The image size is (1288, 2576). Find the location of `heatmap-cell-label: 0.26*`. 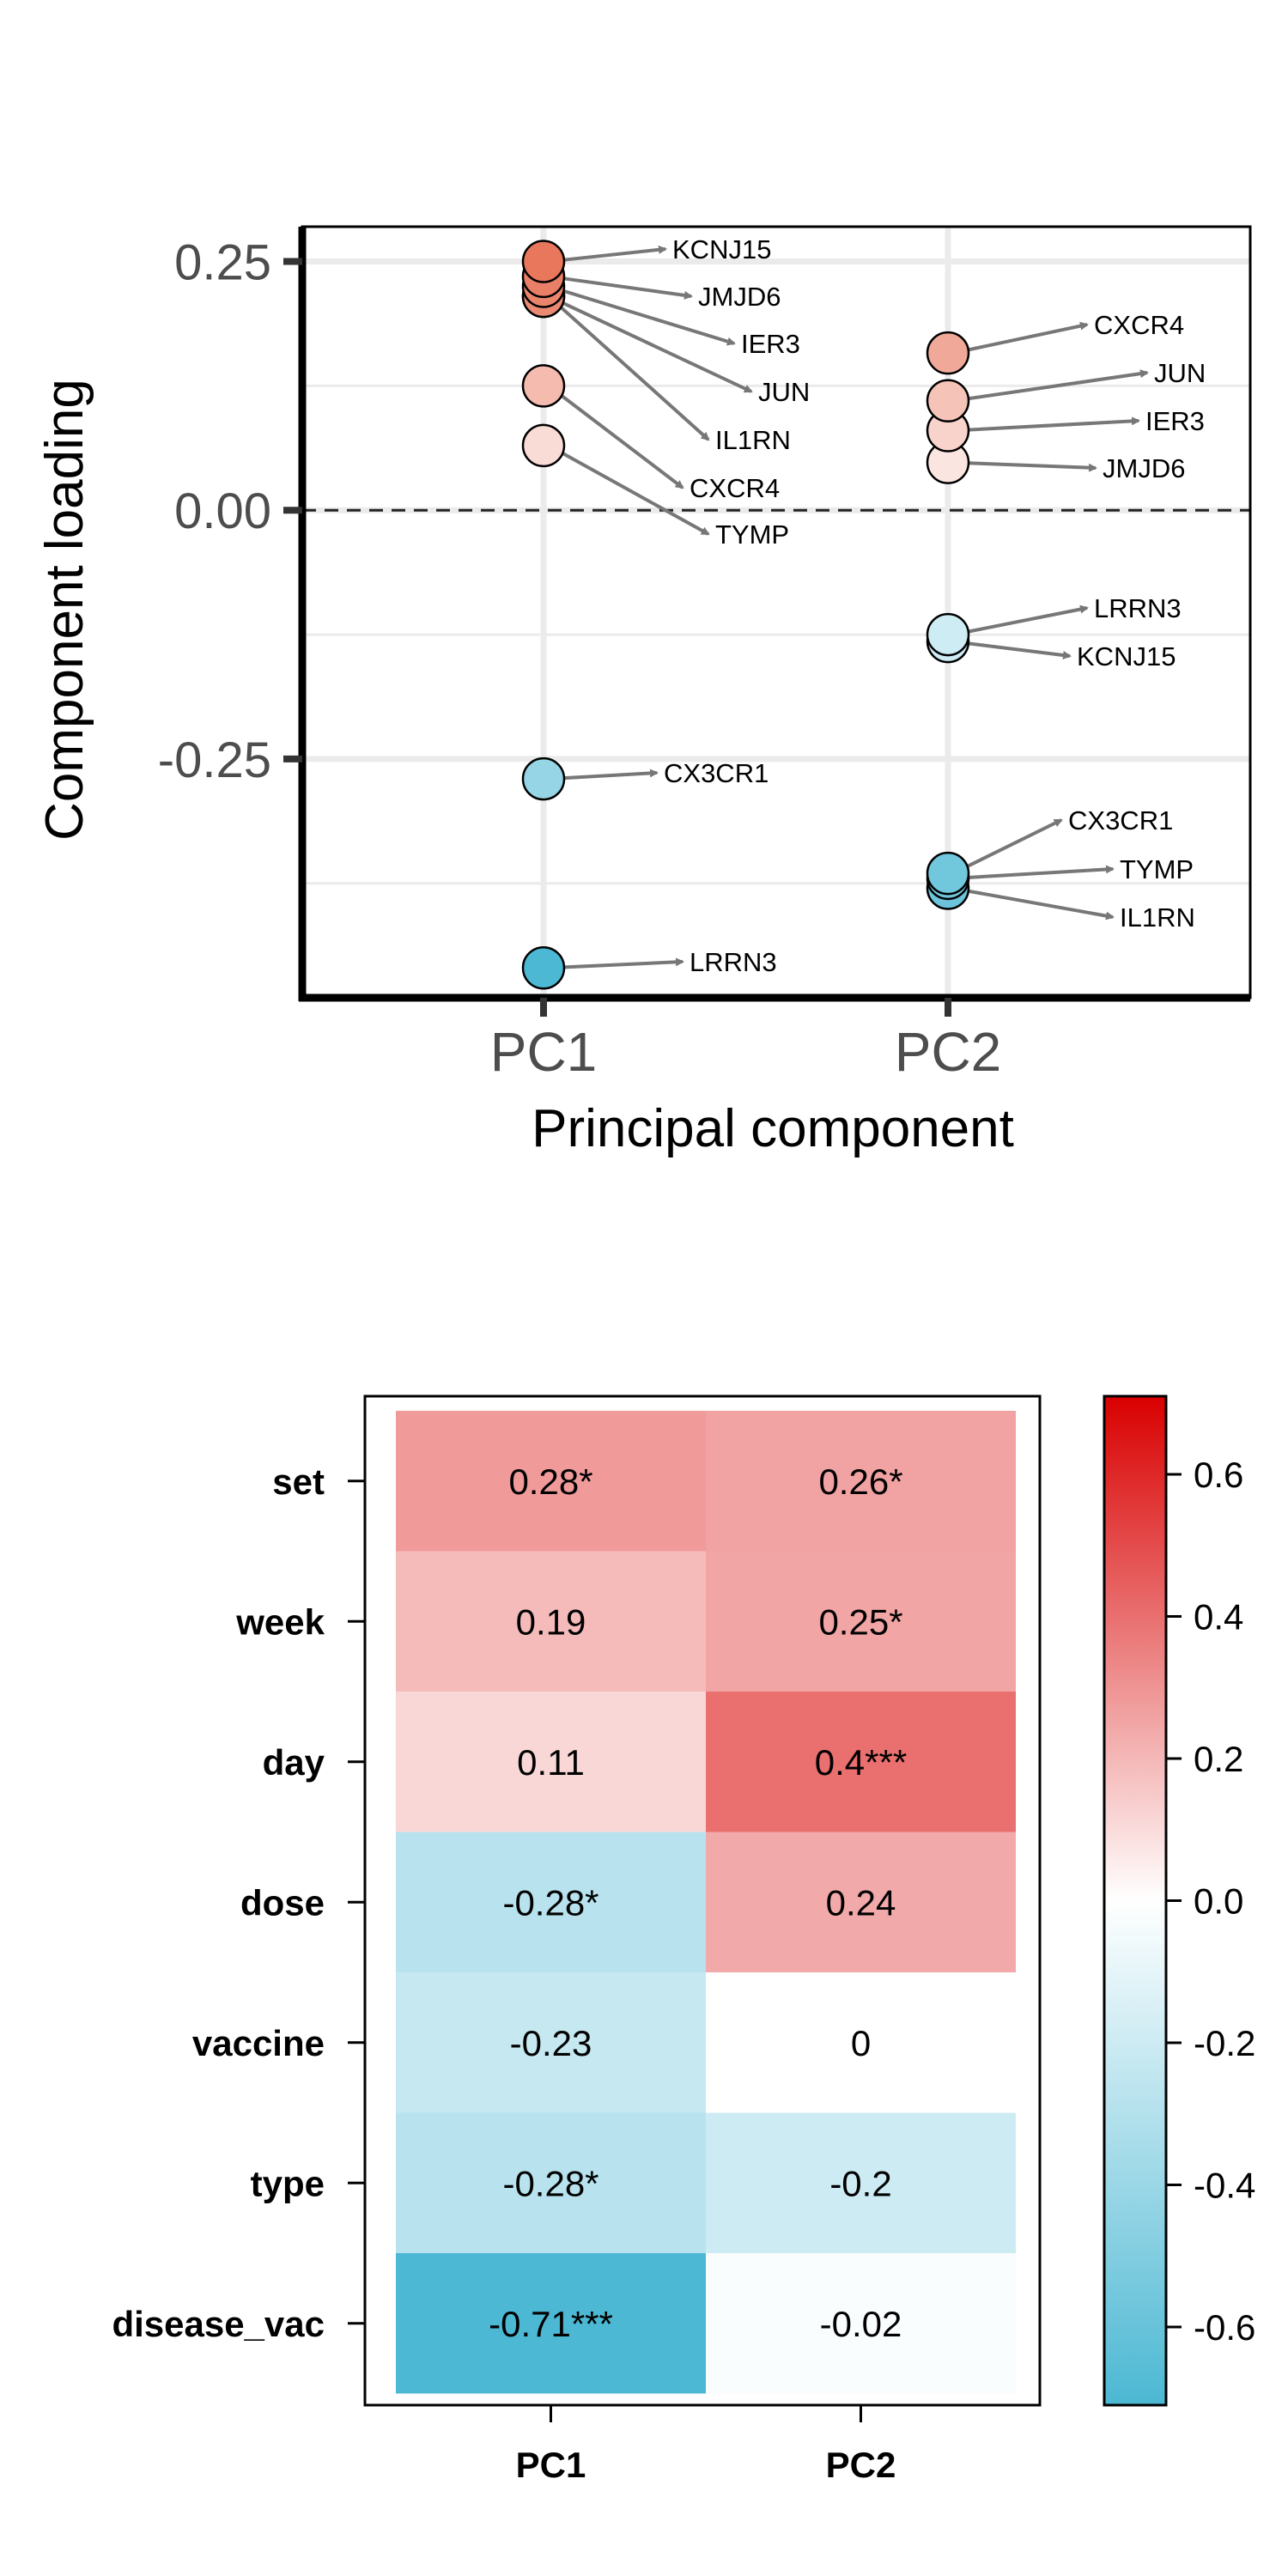

heatmap-cell-label: 0.26* is located at coordinates (860, 1481).